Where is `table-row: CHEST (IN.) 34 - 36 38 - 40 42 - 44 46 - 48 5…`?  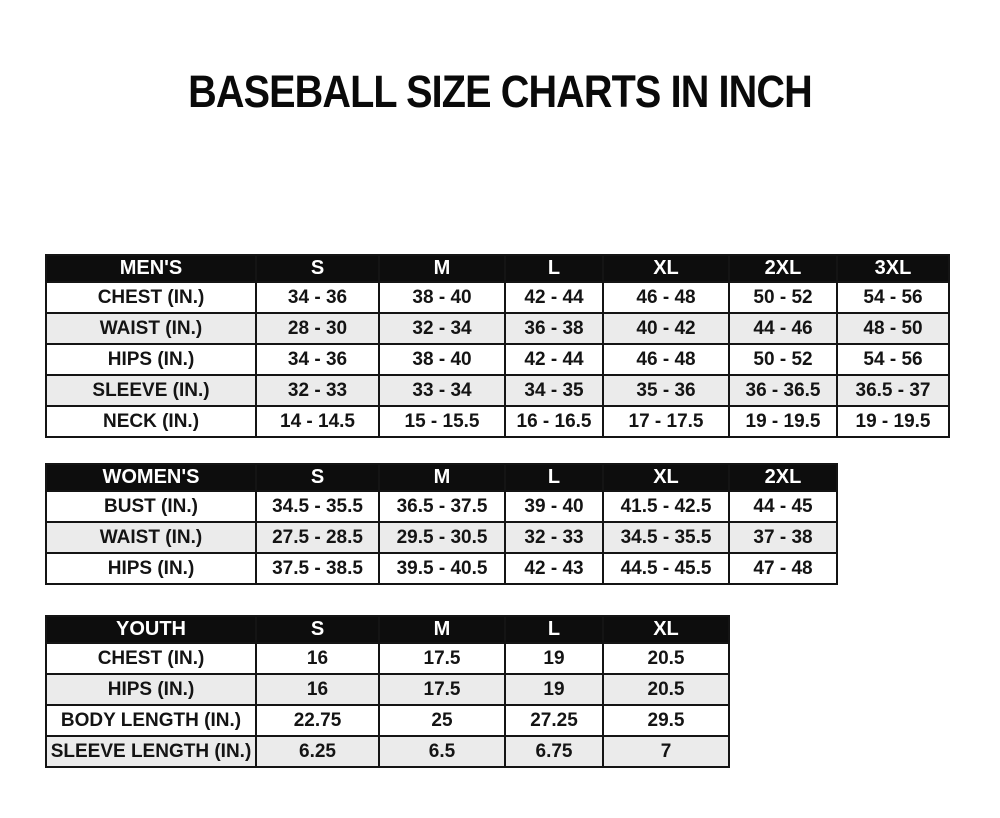
table-row: CHEST (IN.) 34 - 36 38 - 40 42 - 44 46 - 48 5… is located at coordinates (497, 297).